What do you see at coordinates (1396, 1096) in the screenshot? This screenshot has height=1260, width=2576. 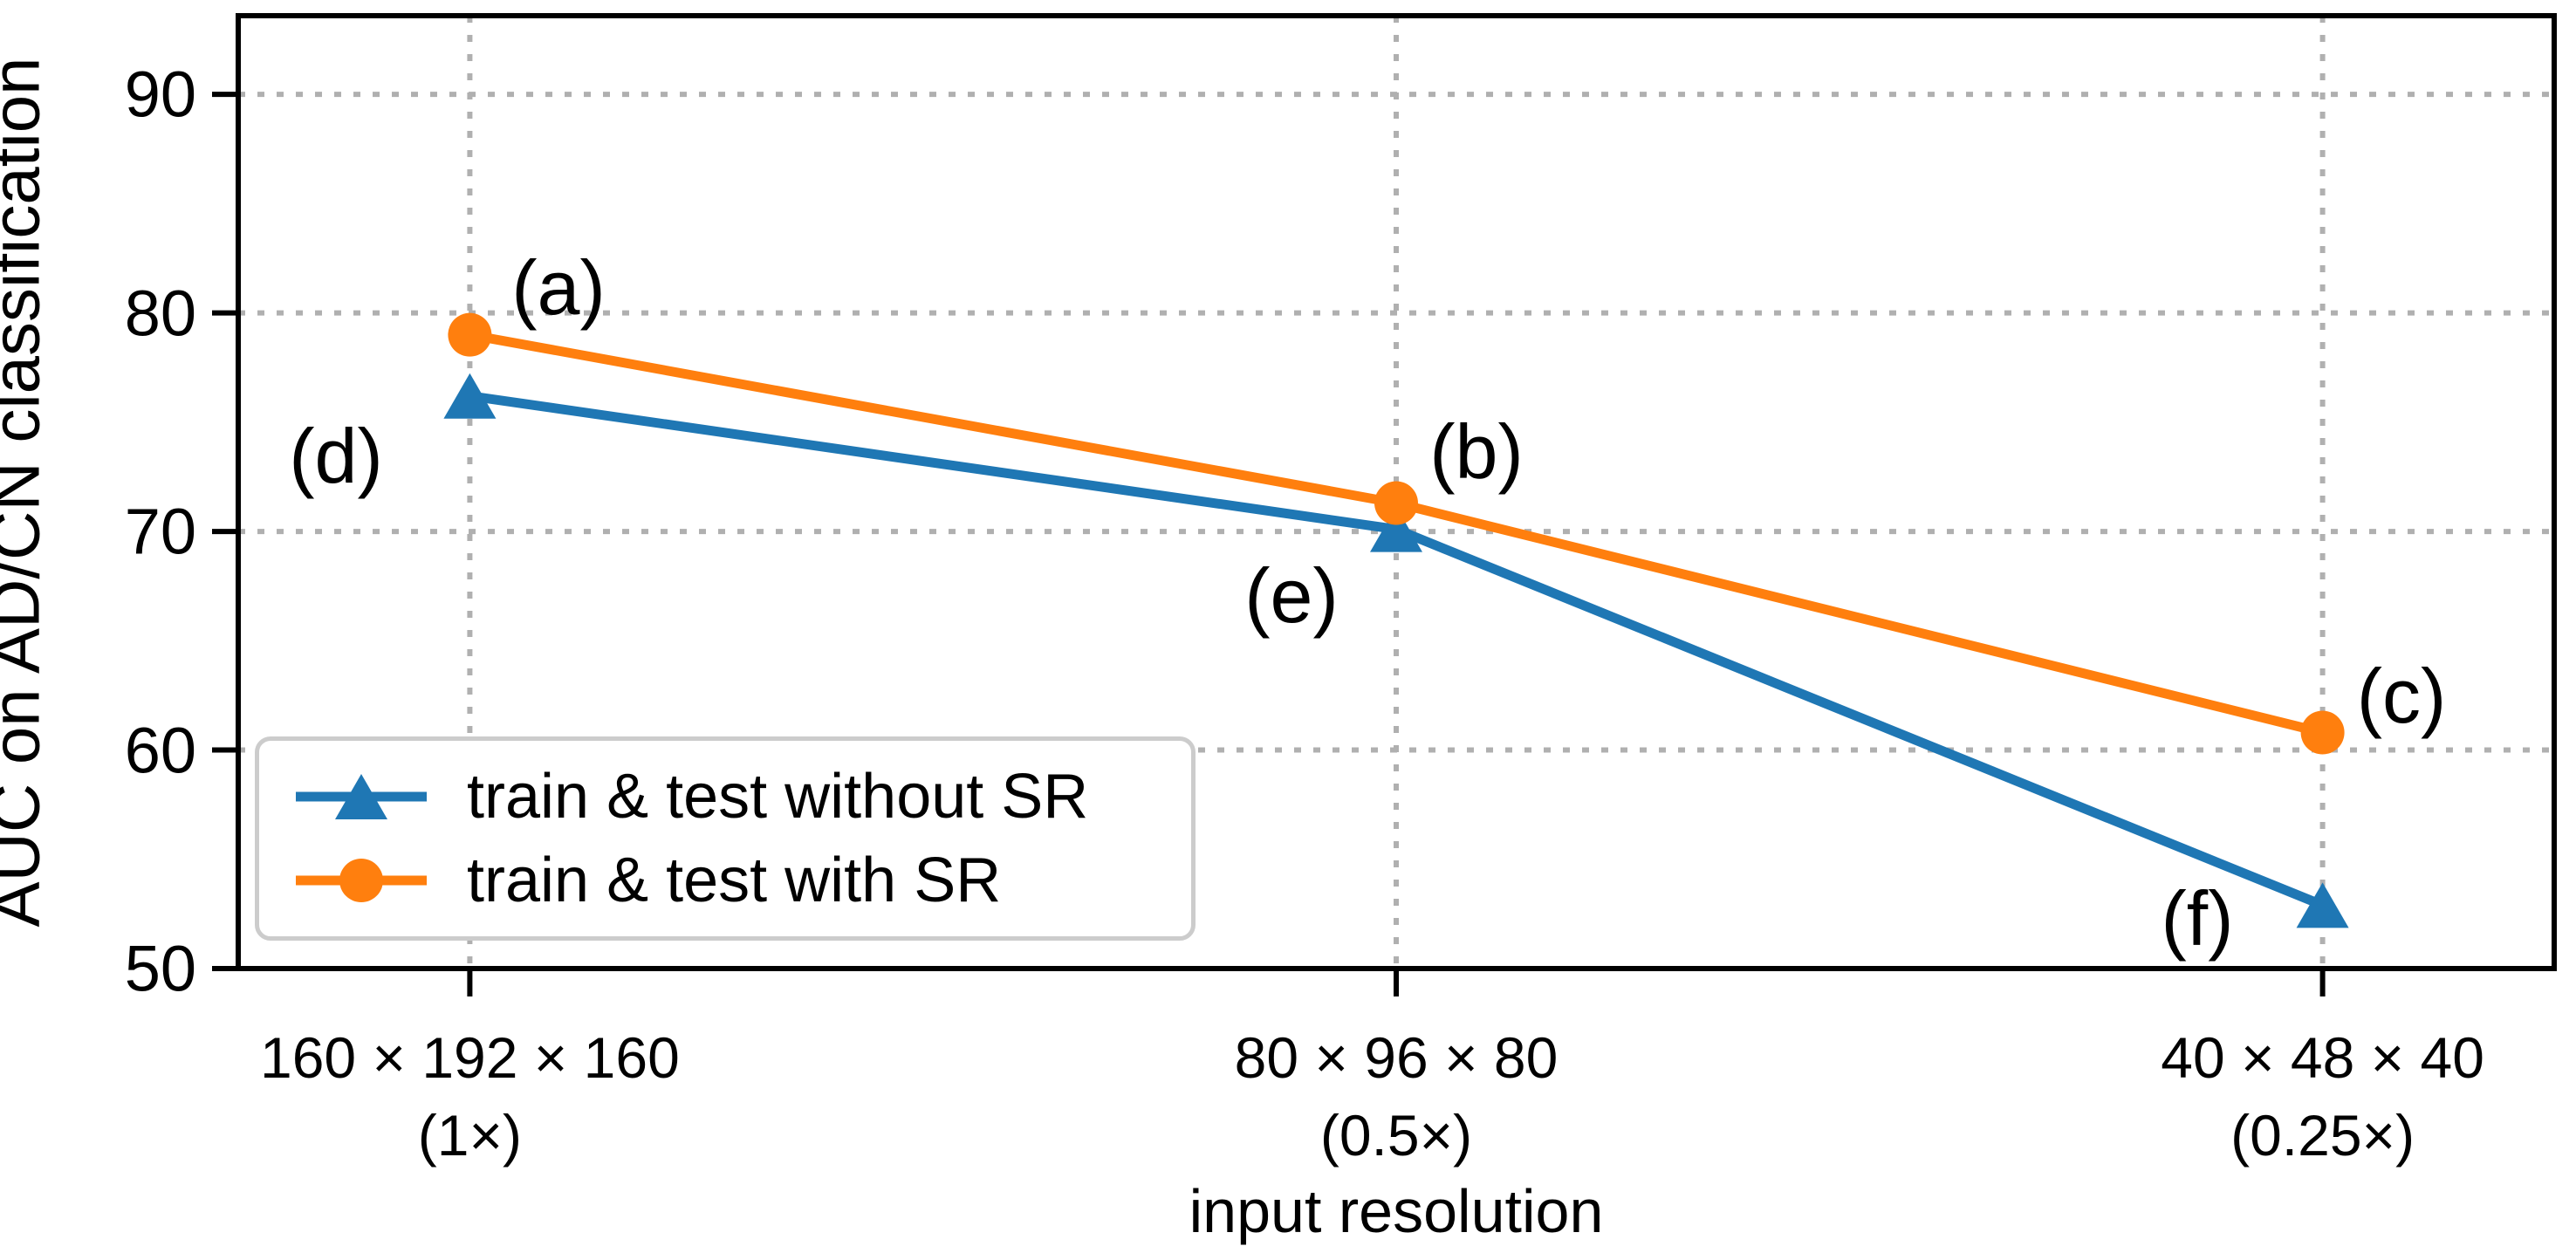 I see `x-tick-label: 80 × 96 × 80 (0.5×)` at bounding box center [1396, 1096].